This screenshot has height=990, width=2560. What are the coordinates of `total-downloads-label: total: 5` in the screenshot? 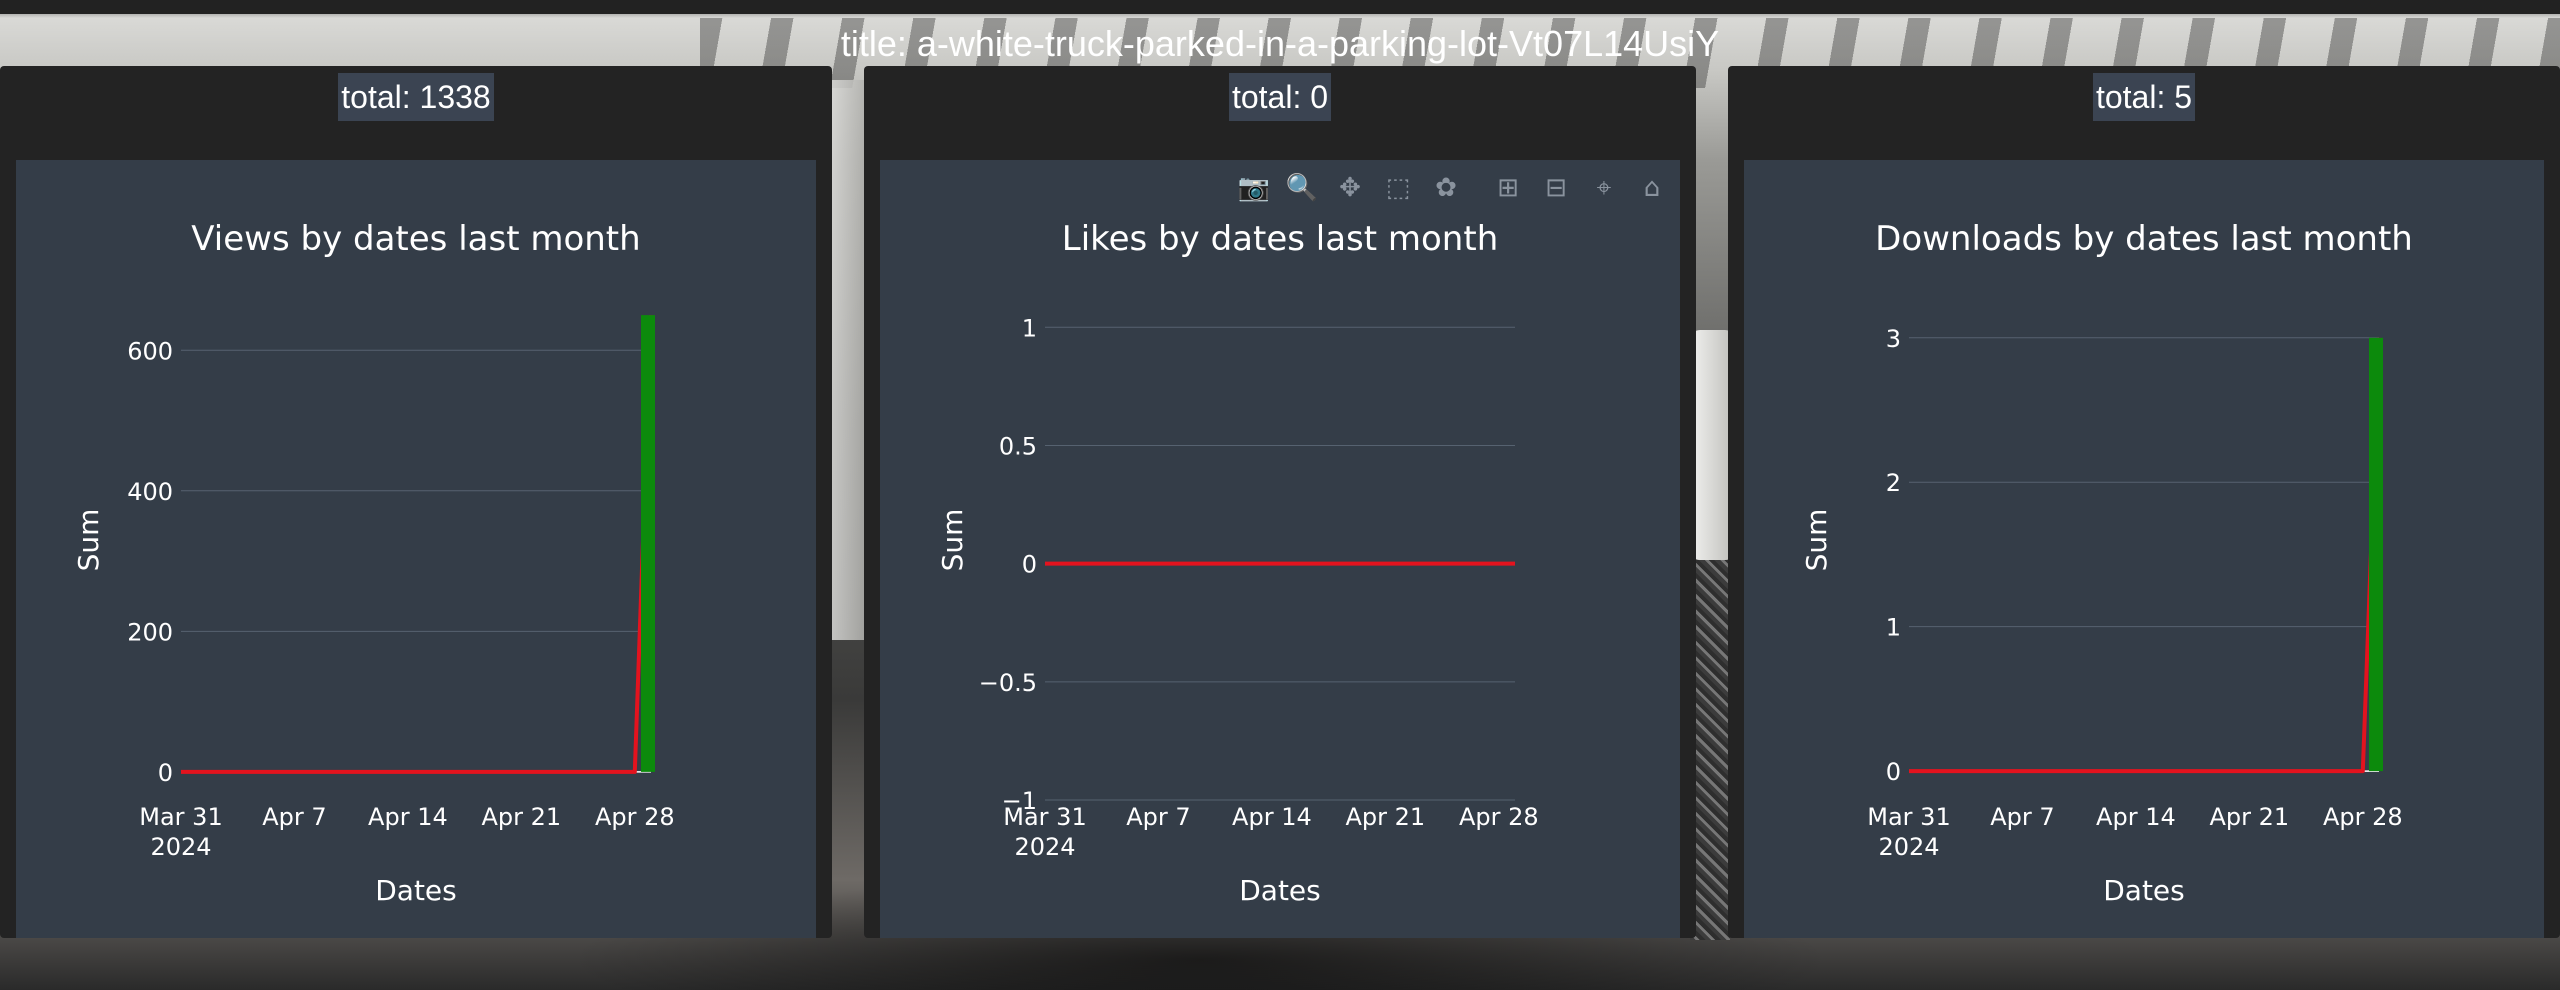 It's located at (2144, 97).